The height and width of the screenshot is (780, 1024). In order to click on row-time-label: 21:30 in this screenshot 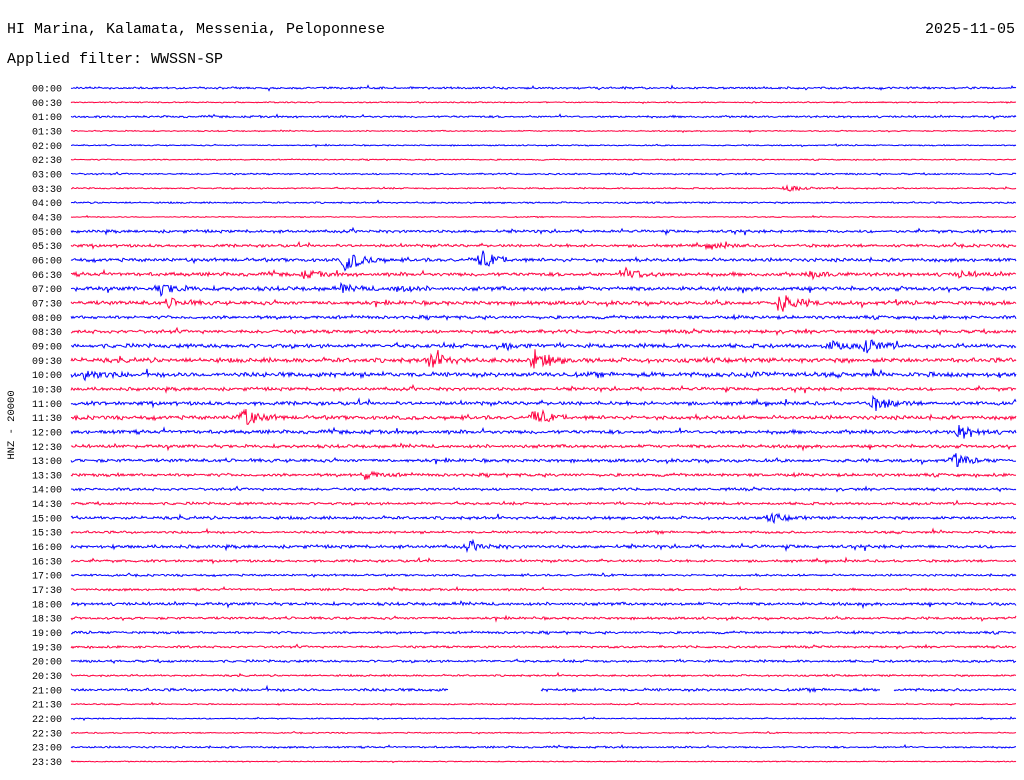, I will do `click(47, 706)`.